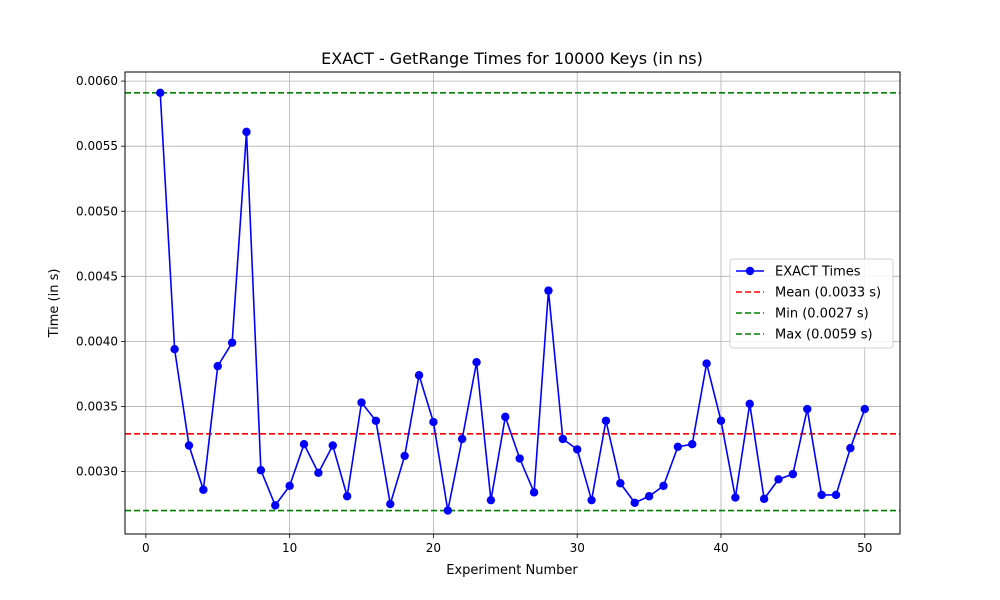 This screenshot has height=600, width=1000. Describe the element at coordinates (146, 548) in the screenshot. I see `x-tick-label: 0` at that location.